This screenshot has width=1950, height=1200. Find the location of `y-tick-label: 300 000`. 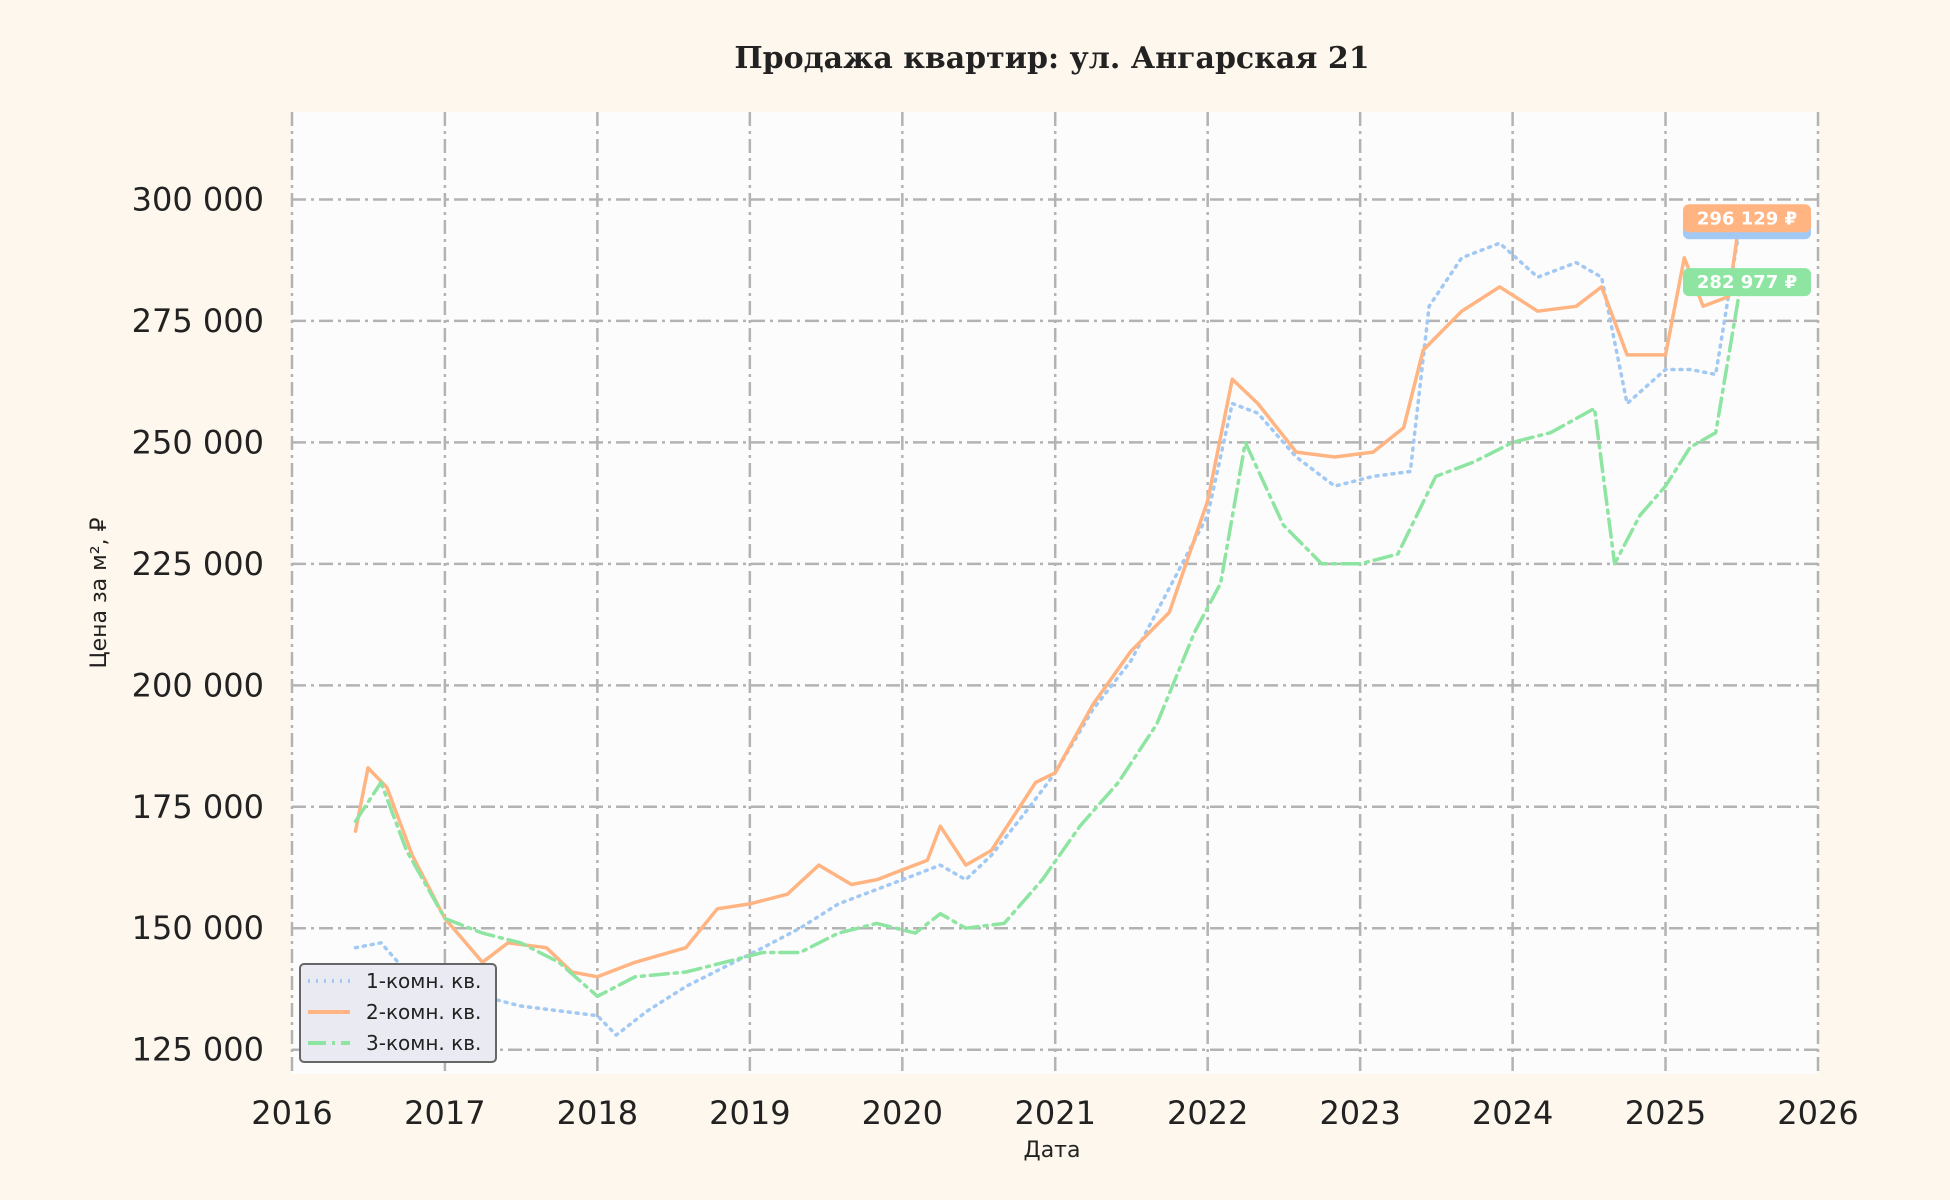

y-tick-label: 300 000 is located at coordinates (198, 199).